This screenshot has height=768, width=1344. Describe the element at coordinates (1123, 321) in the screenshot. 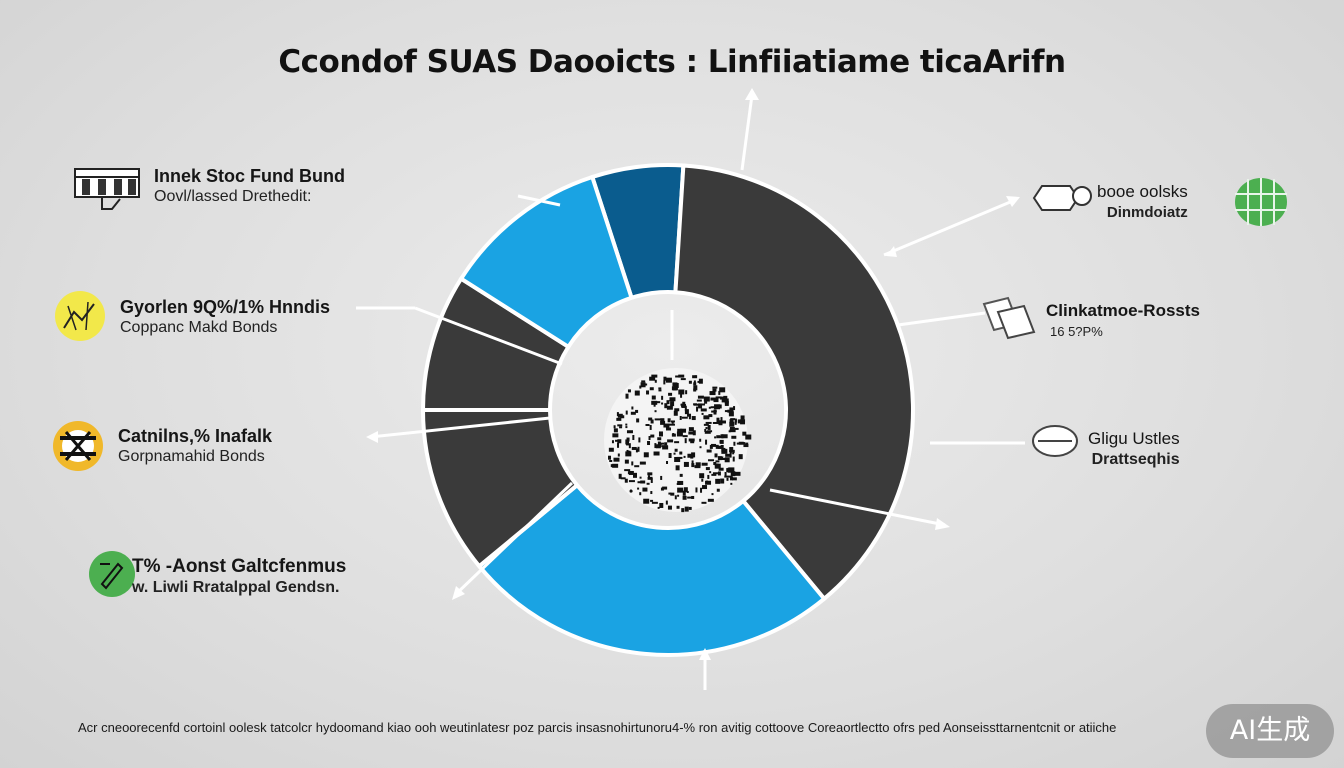

I see `legend-item-6: Clinkatmoe-Rossts 16 5?P%` at that location.